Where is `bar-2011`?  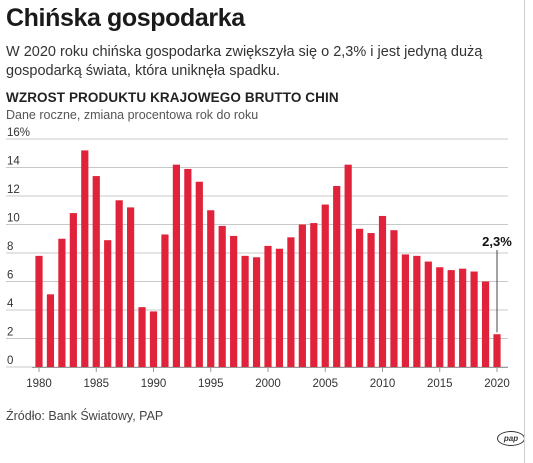
bar-2011 is located at coordinates (394, 298).